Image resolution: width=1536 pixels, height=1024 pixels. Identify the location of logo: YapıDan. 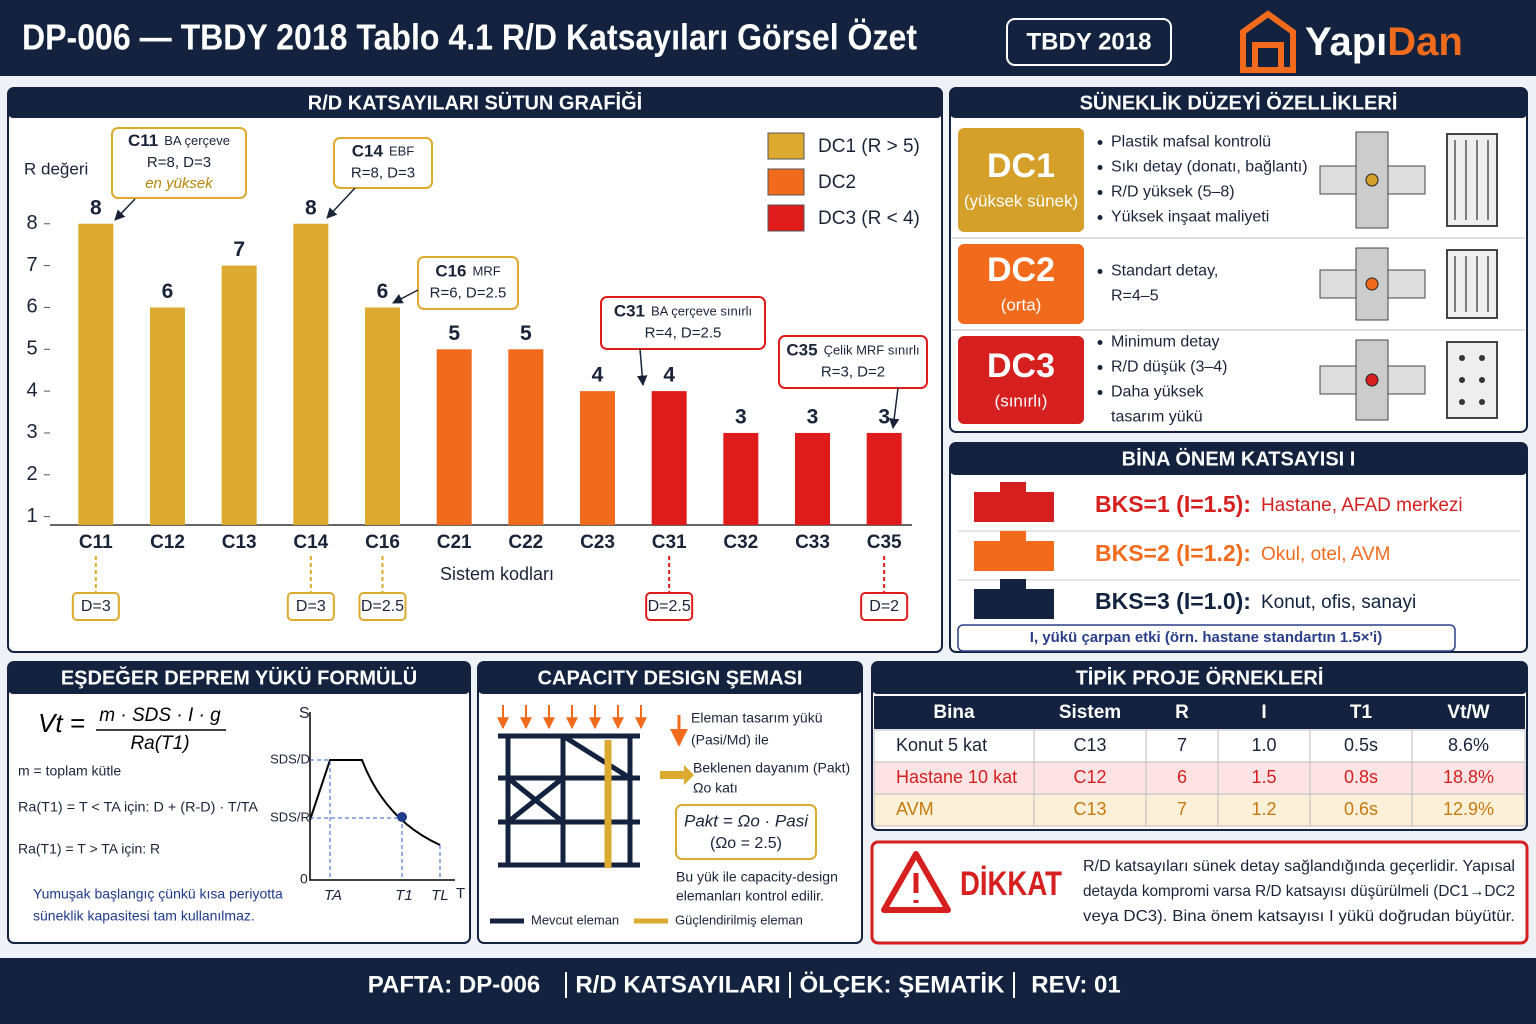
(1384, 42).